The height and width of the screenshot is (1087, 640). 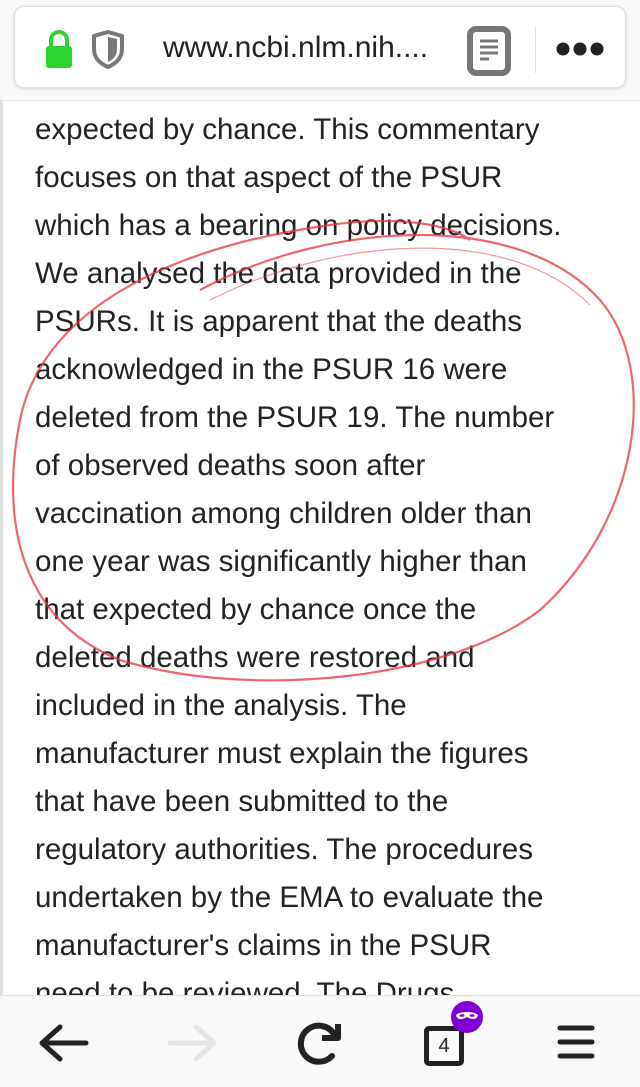 What do you see at coordinates (271, 369) in the screenshot?
I see `article-text-line: acknowledged in the PSUR 16 were` at bounding box center [271, 369].